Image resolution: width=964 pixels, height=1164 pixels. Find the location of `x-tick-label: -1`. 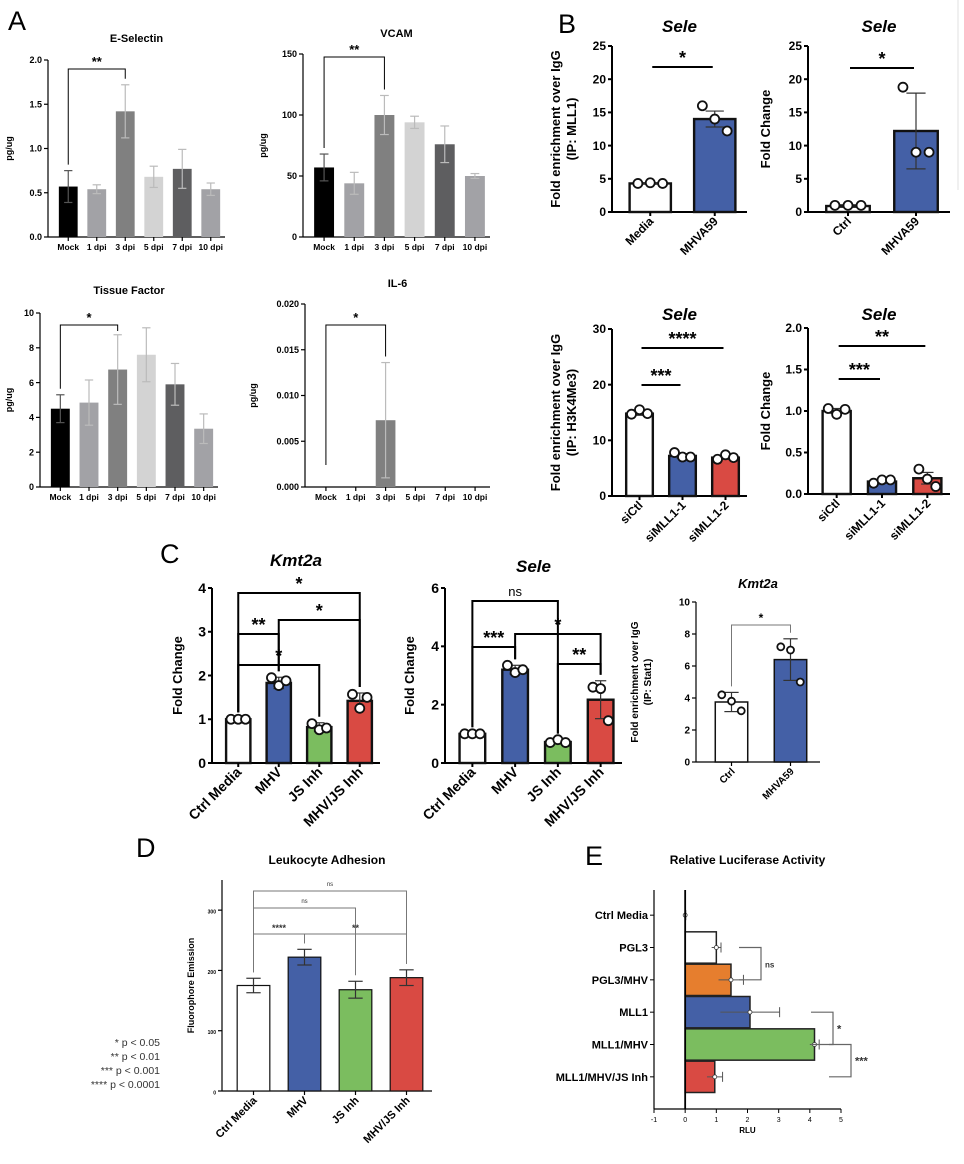

x-tick-label: -1 is located at coordinates (654, 1120).